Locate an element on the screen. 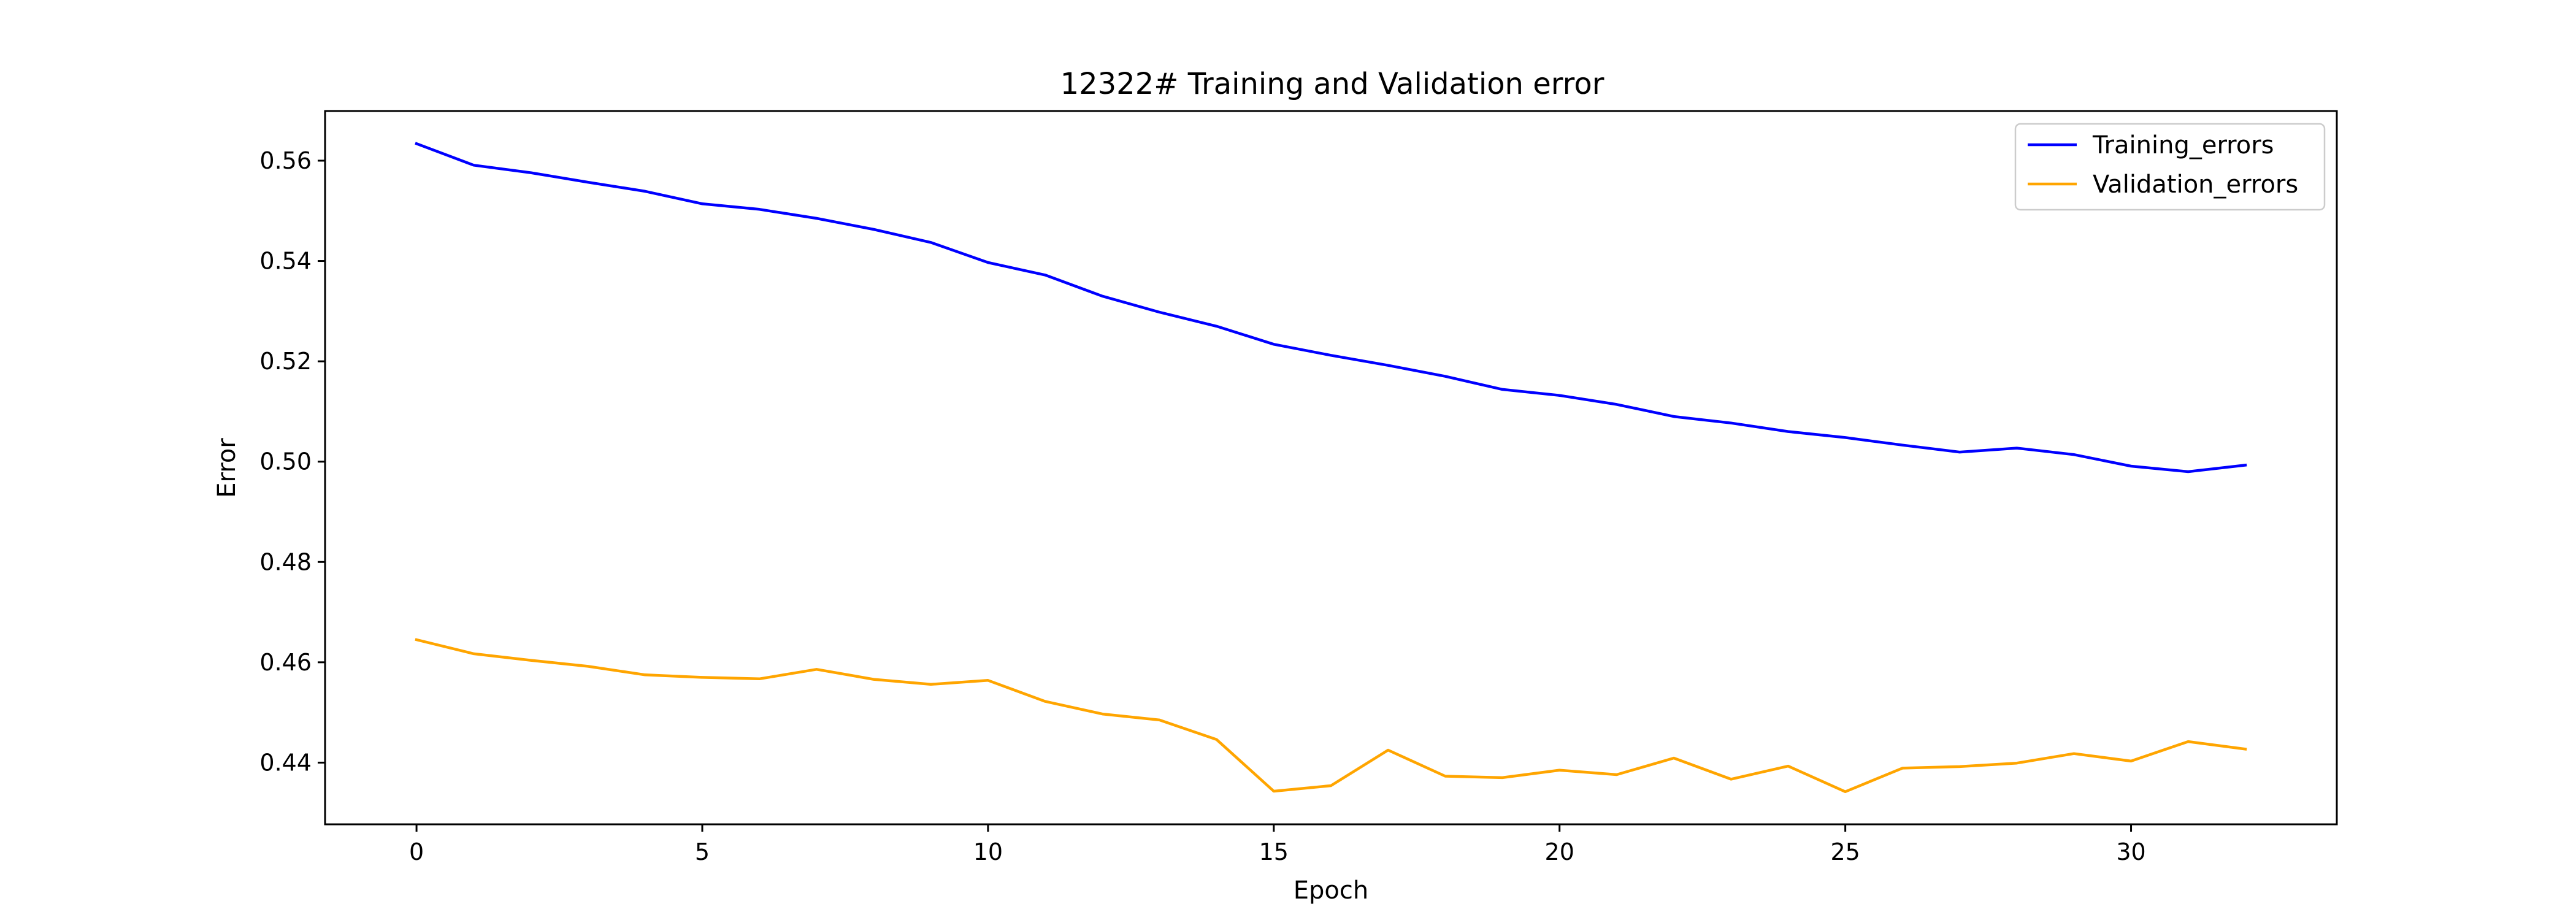  x-axis: 0 5 10 15 20 25 30 is located at coordinates (1277, 844).